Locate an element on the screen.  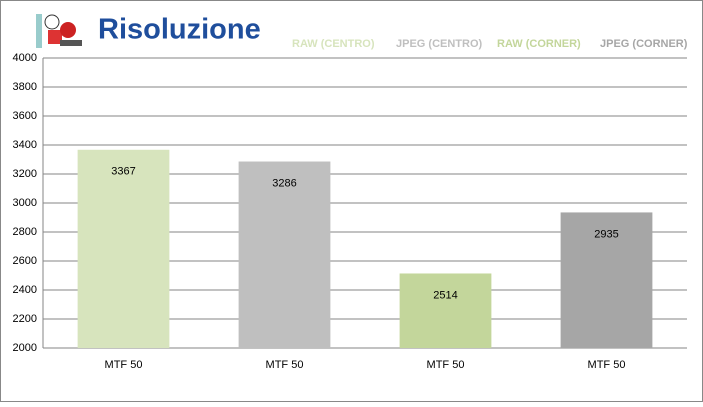
legend-label: JPEG (CORNER) is located at coordinates (644, 44).